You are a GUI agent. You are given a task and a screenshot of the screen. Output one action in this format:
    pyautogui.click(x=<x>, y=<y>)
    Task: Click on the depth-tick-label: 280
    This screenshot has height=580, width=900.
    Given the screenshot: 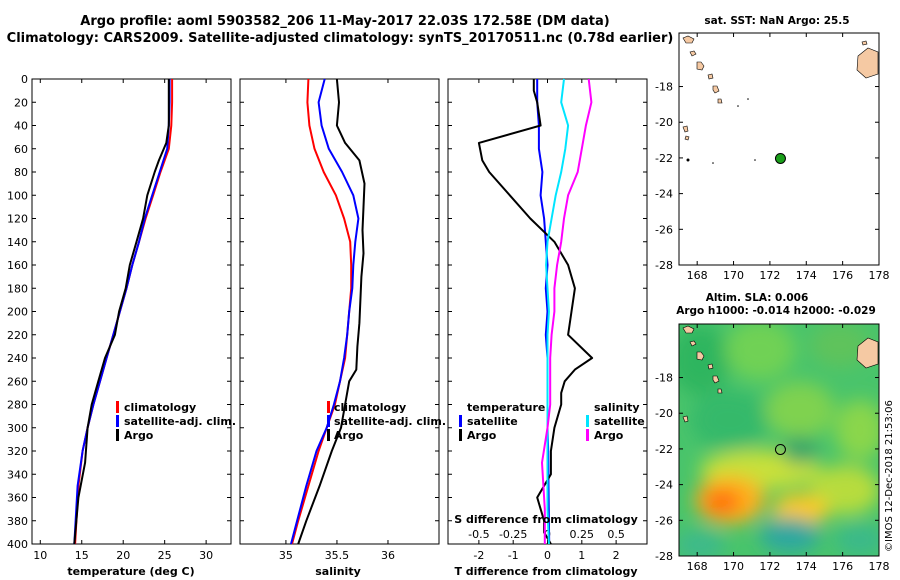 What is the action you would take?
    pyautogui.click(x=17, y=405)
    